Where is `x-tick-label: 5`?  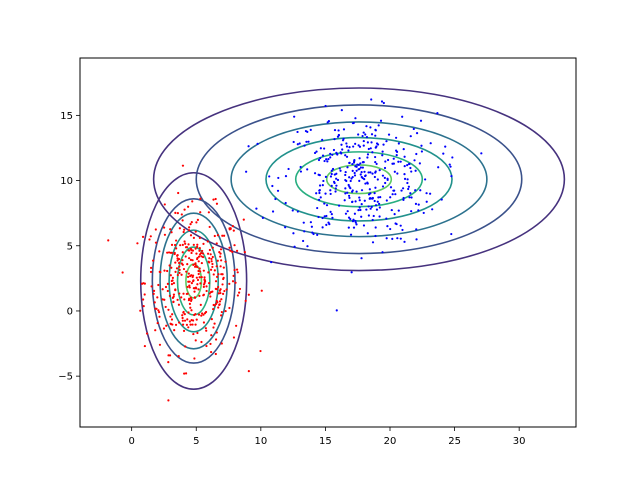 x-tick-label: 5 is located at coordinates (196, 441).